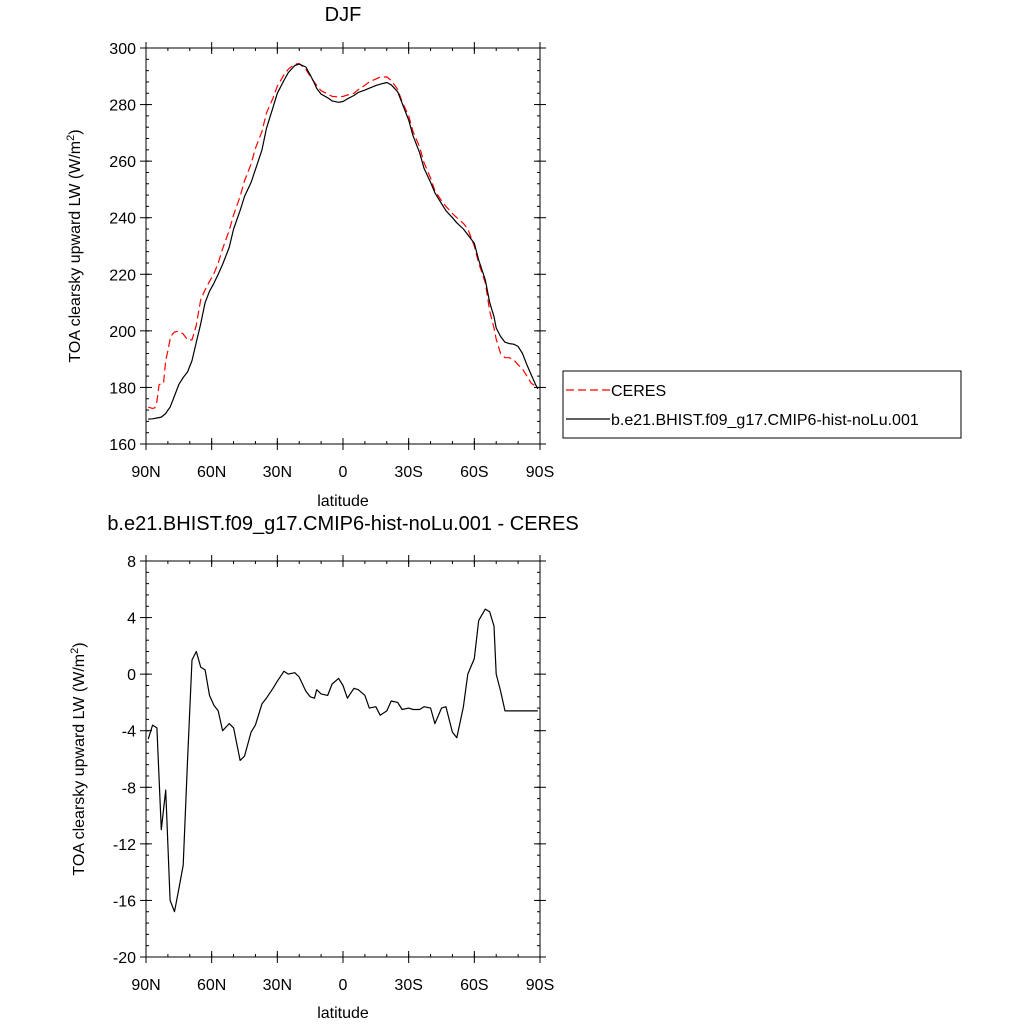 The image size is (1024, 1024). Describe the element at coordinates (131, 619) in the screenshot. I see `y-tick-label: 4` at that location.